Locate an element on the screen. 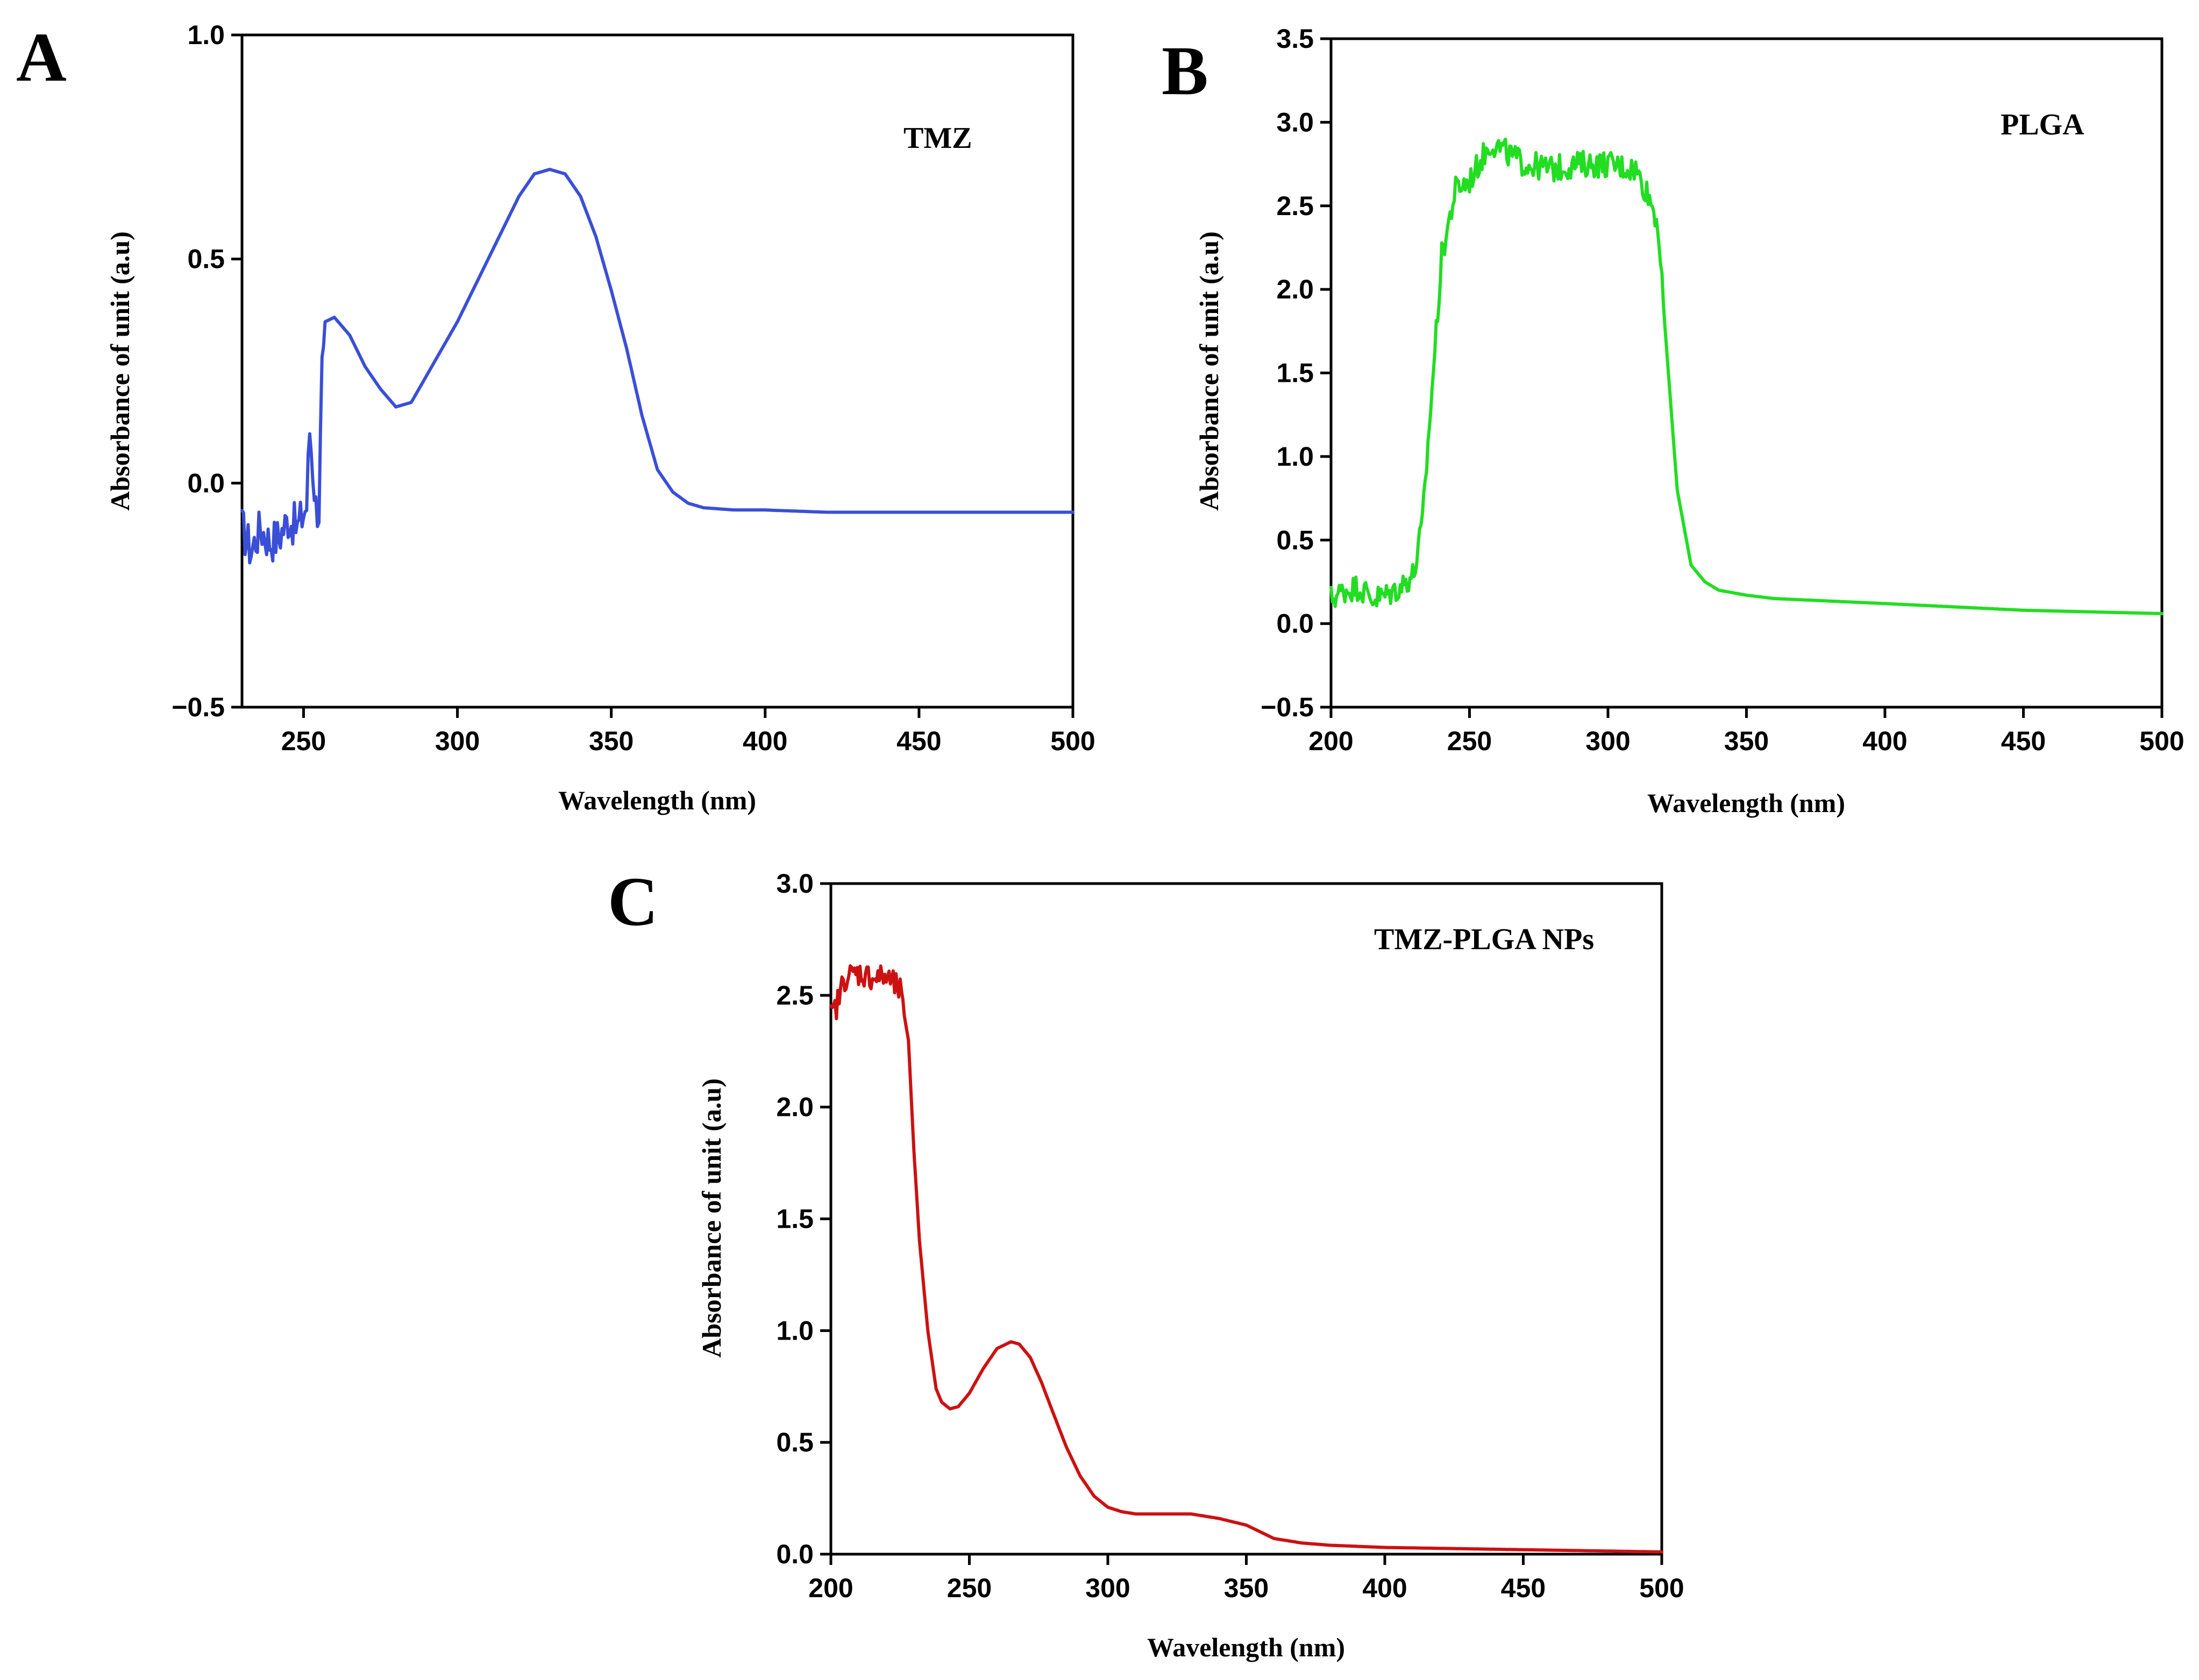  series-line-tmz is located at coordinates (657, 366).